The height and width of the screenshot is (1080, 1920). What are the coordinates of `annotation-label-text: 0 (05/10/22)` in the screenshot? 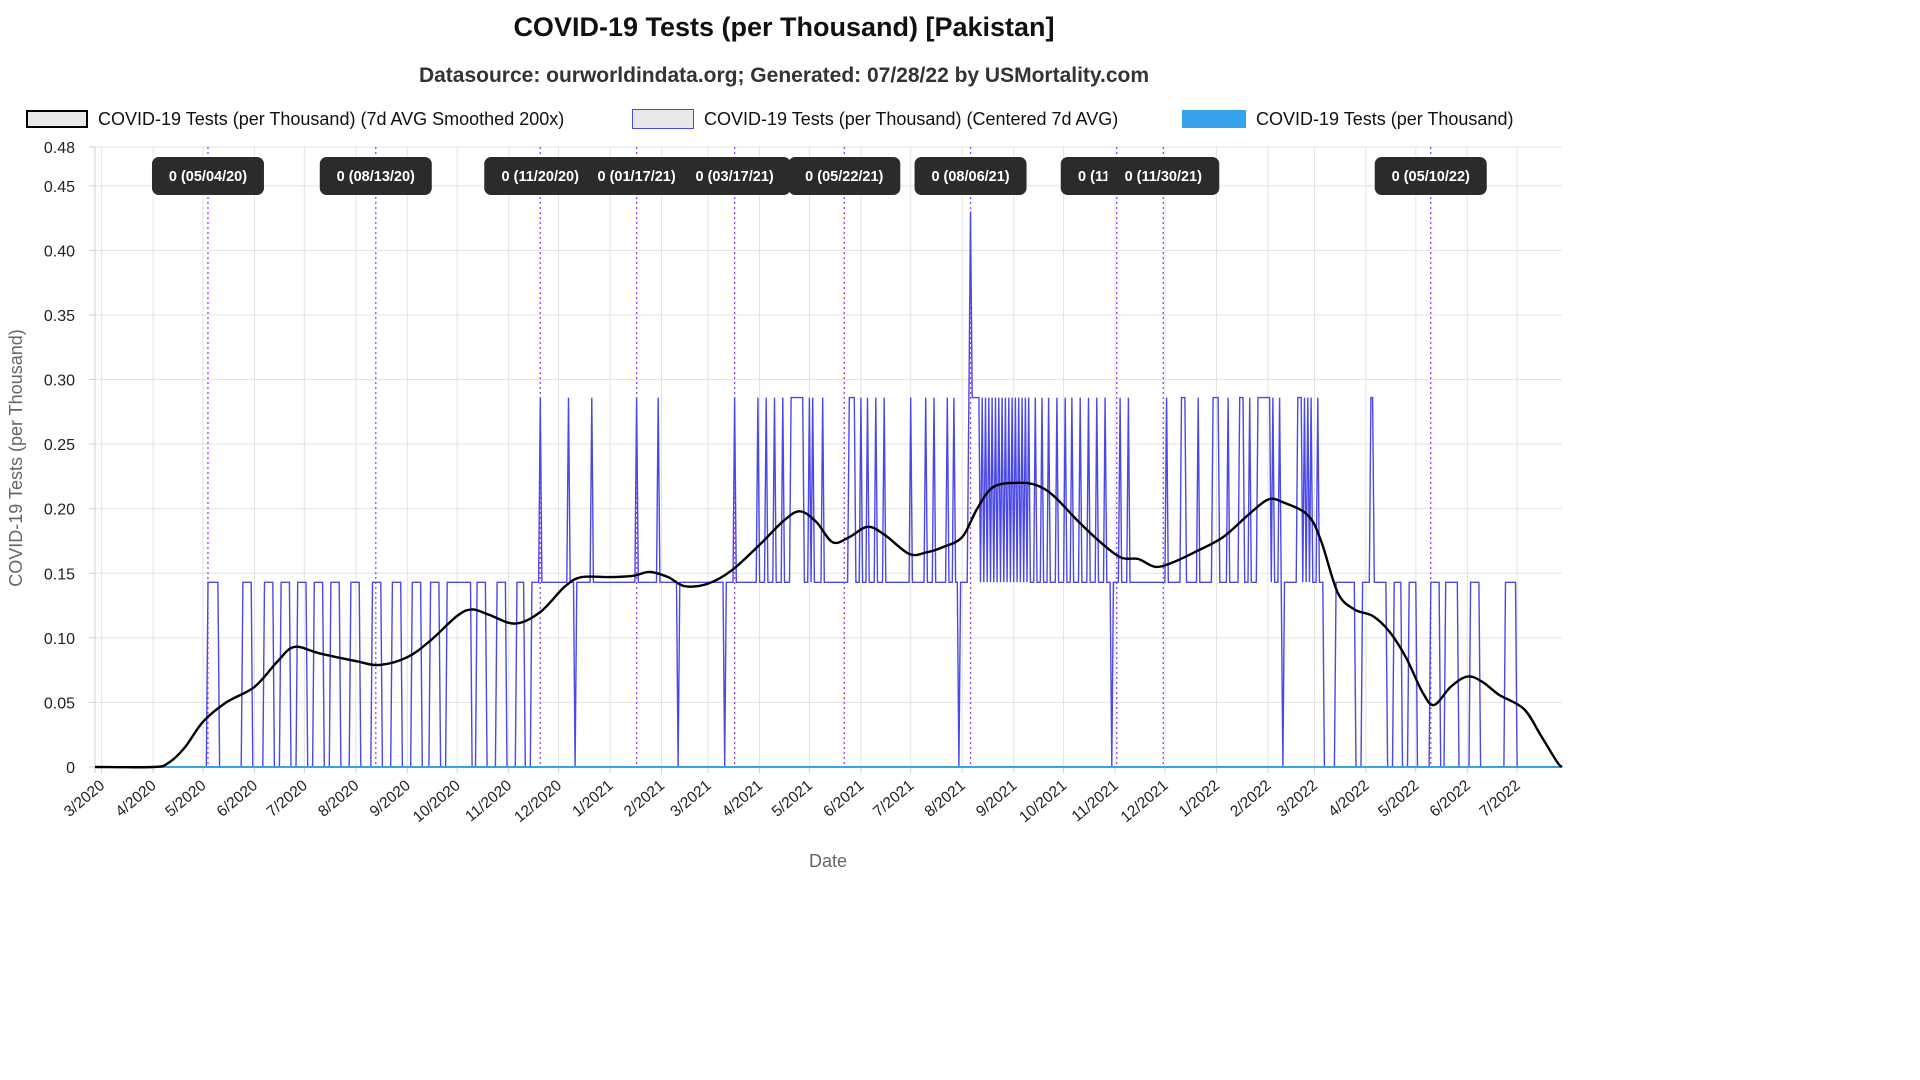 It's located at (1431, 177).